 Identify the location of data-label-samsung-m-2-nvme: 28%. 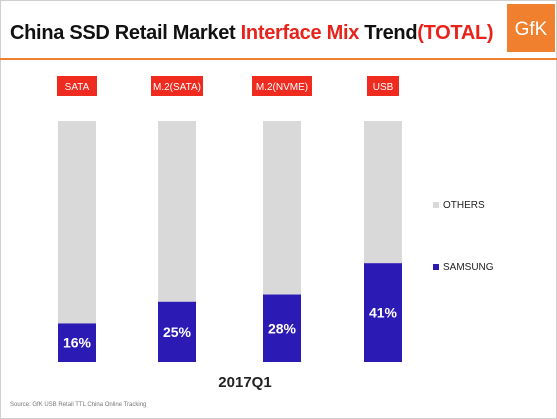
(282, 328).